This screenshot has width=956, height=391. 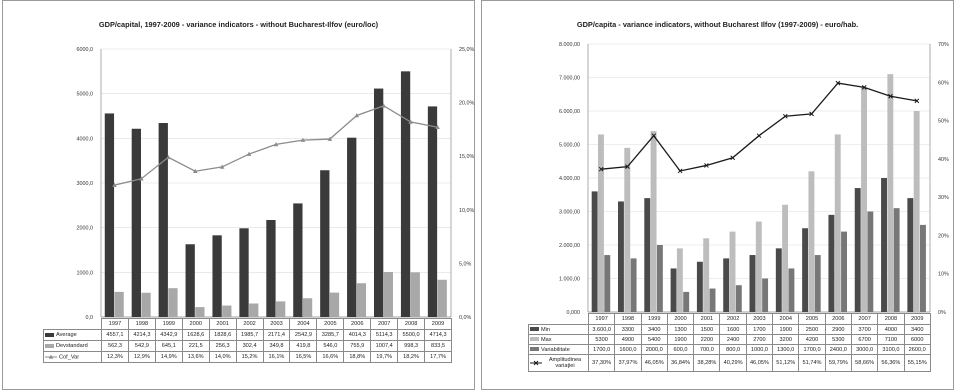 What do you see at coordinates (707, 319) in the screenshot?
I see `x-tick-label: 2001` at bounding box center [707, 319].